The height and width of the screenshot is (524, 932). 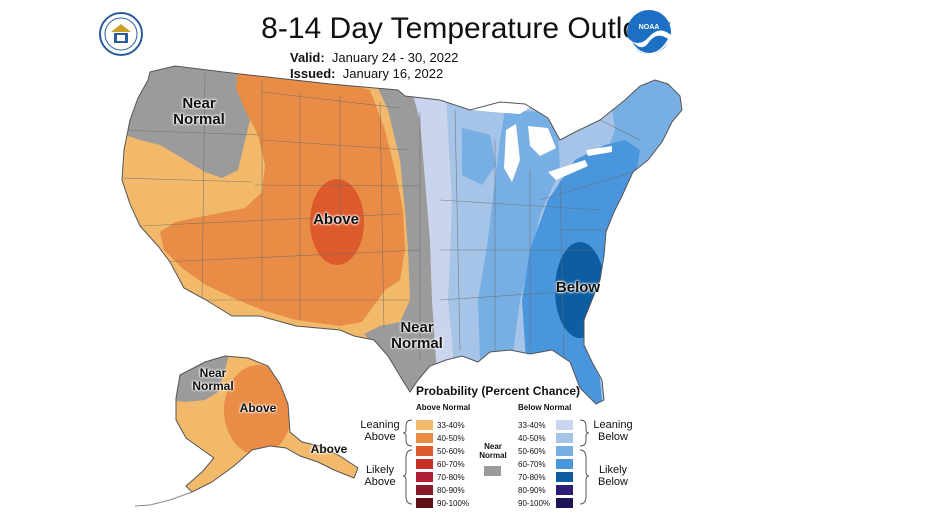 What do you see at coordinates (393, 73) in the screenshot?
I see `issued-value: January 16, 2022` at bounding box center [393, 73].